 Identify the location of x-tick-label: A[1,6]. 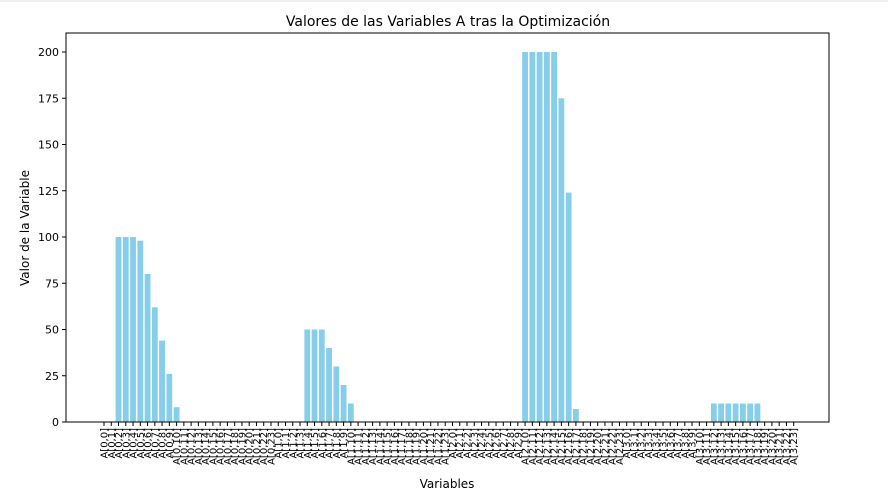
(322, 443).